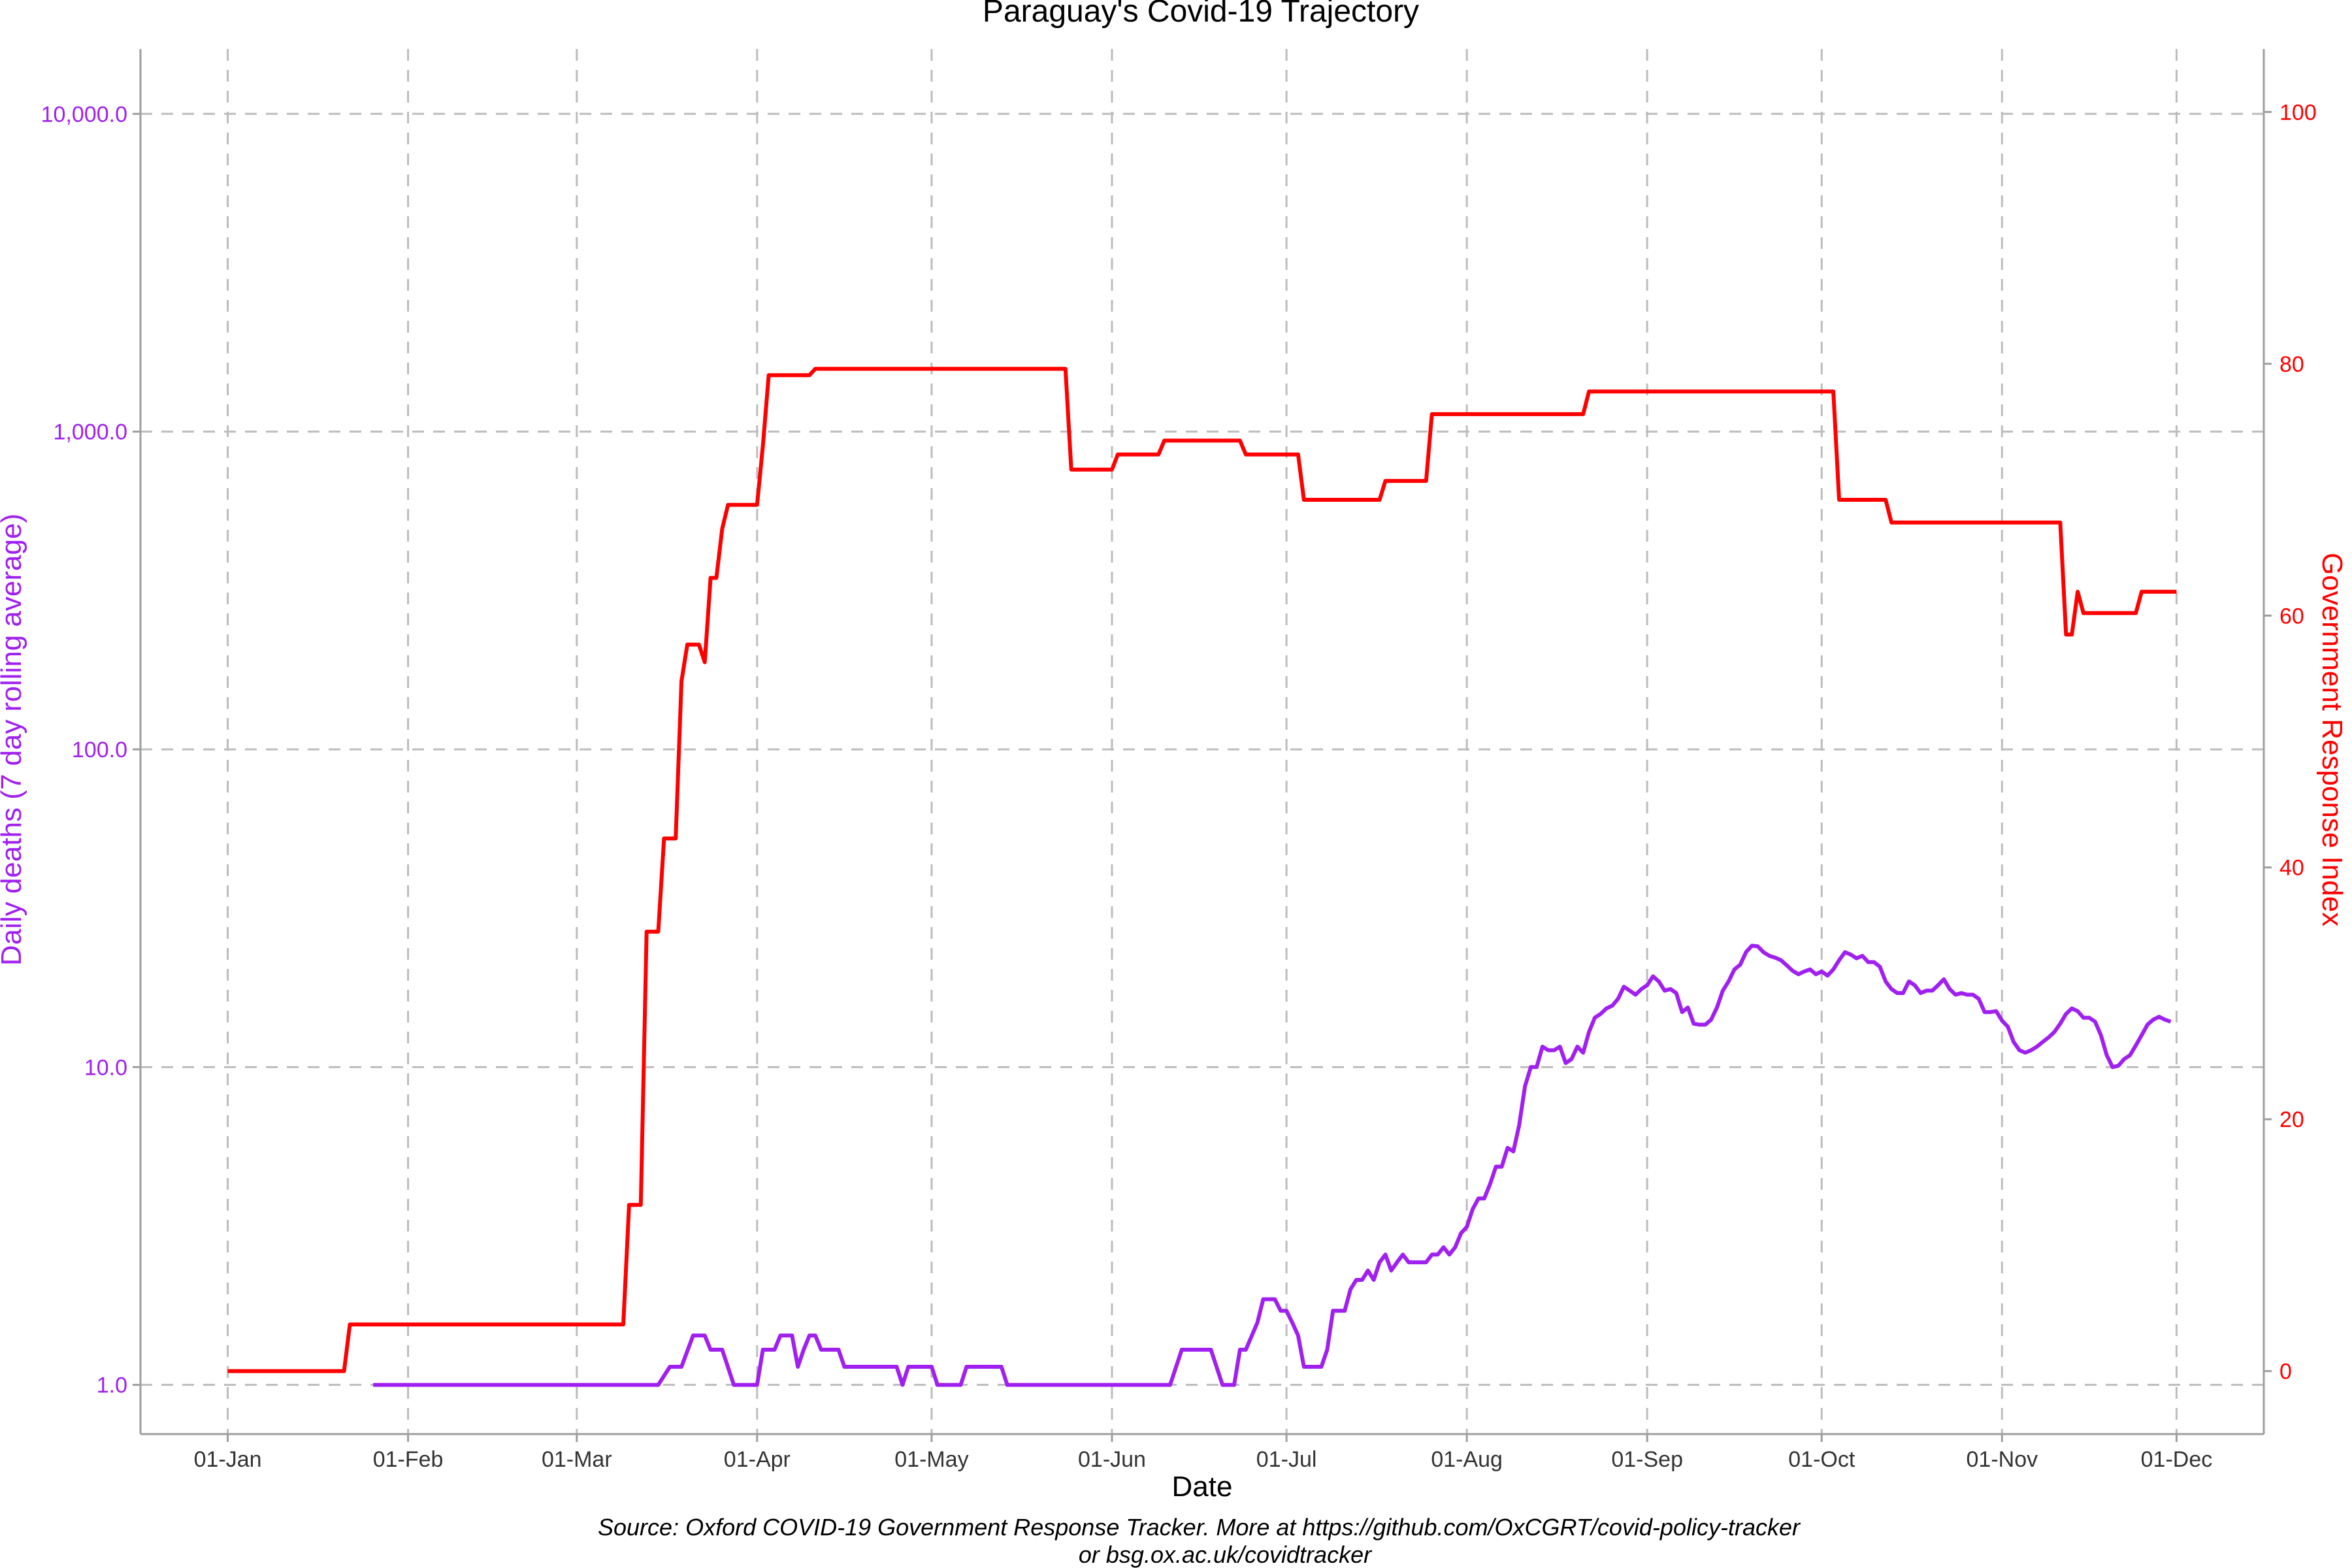 Image resolution: width=2352 pixels, height=1568 pixels. What do you see at coordinates (2291, 1119) in the screenshot?
I see `right-tick-label: 20` at bounding box center [2291, 1119].